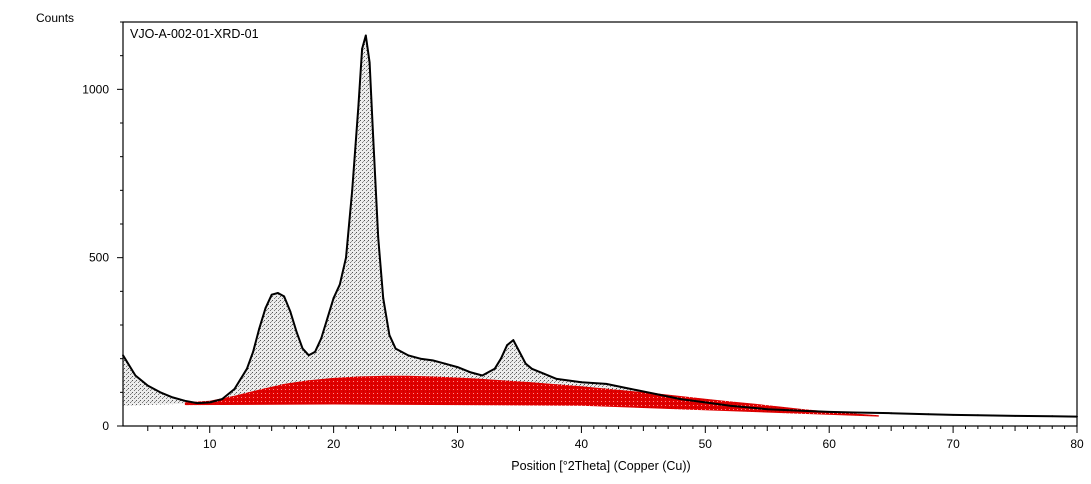 The image size is (1091, 484). Describe the element at coordinates (582, 444) in the screenshot. I see `x-tick-label: 40` at that location.